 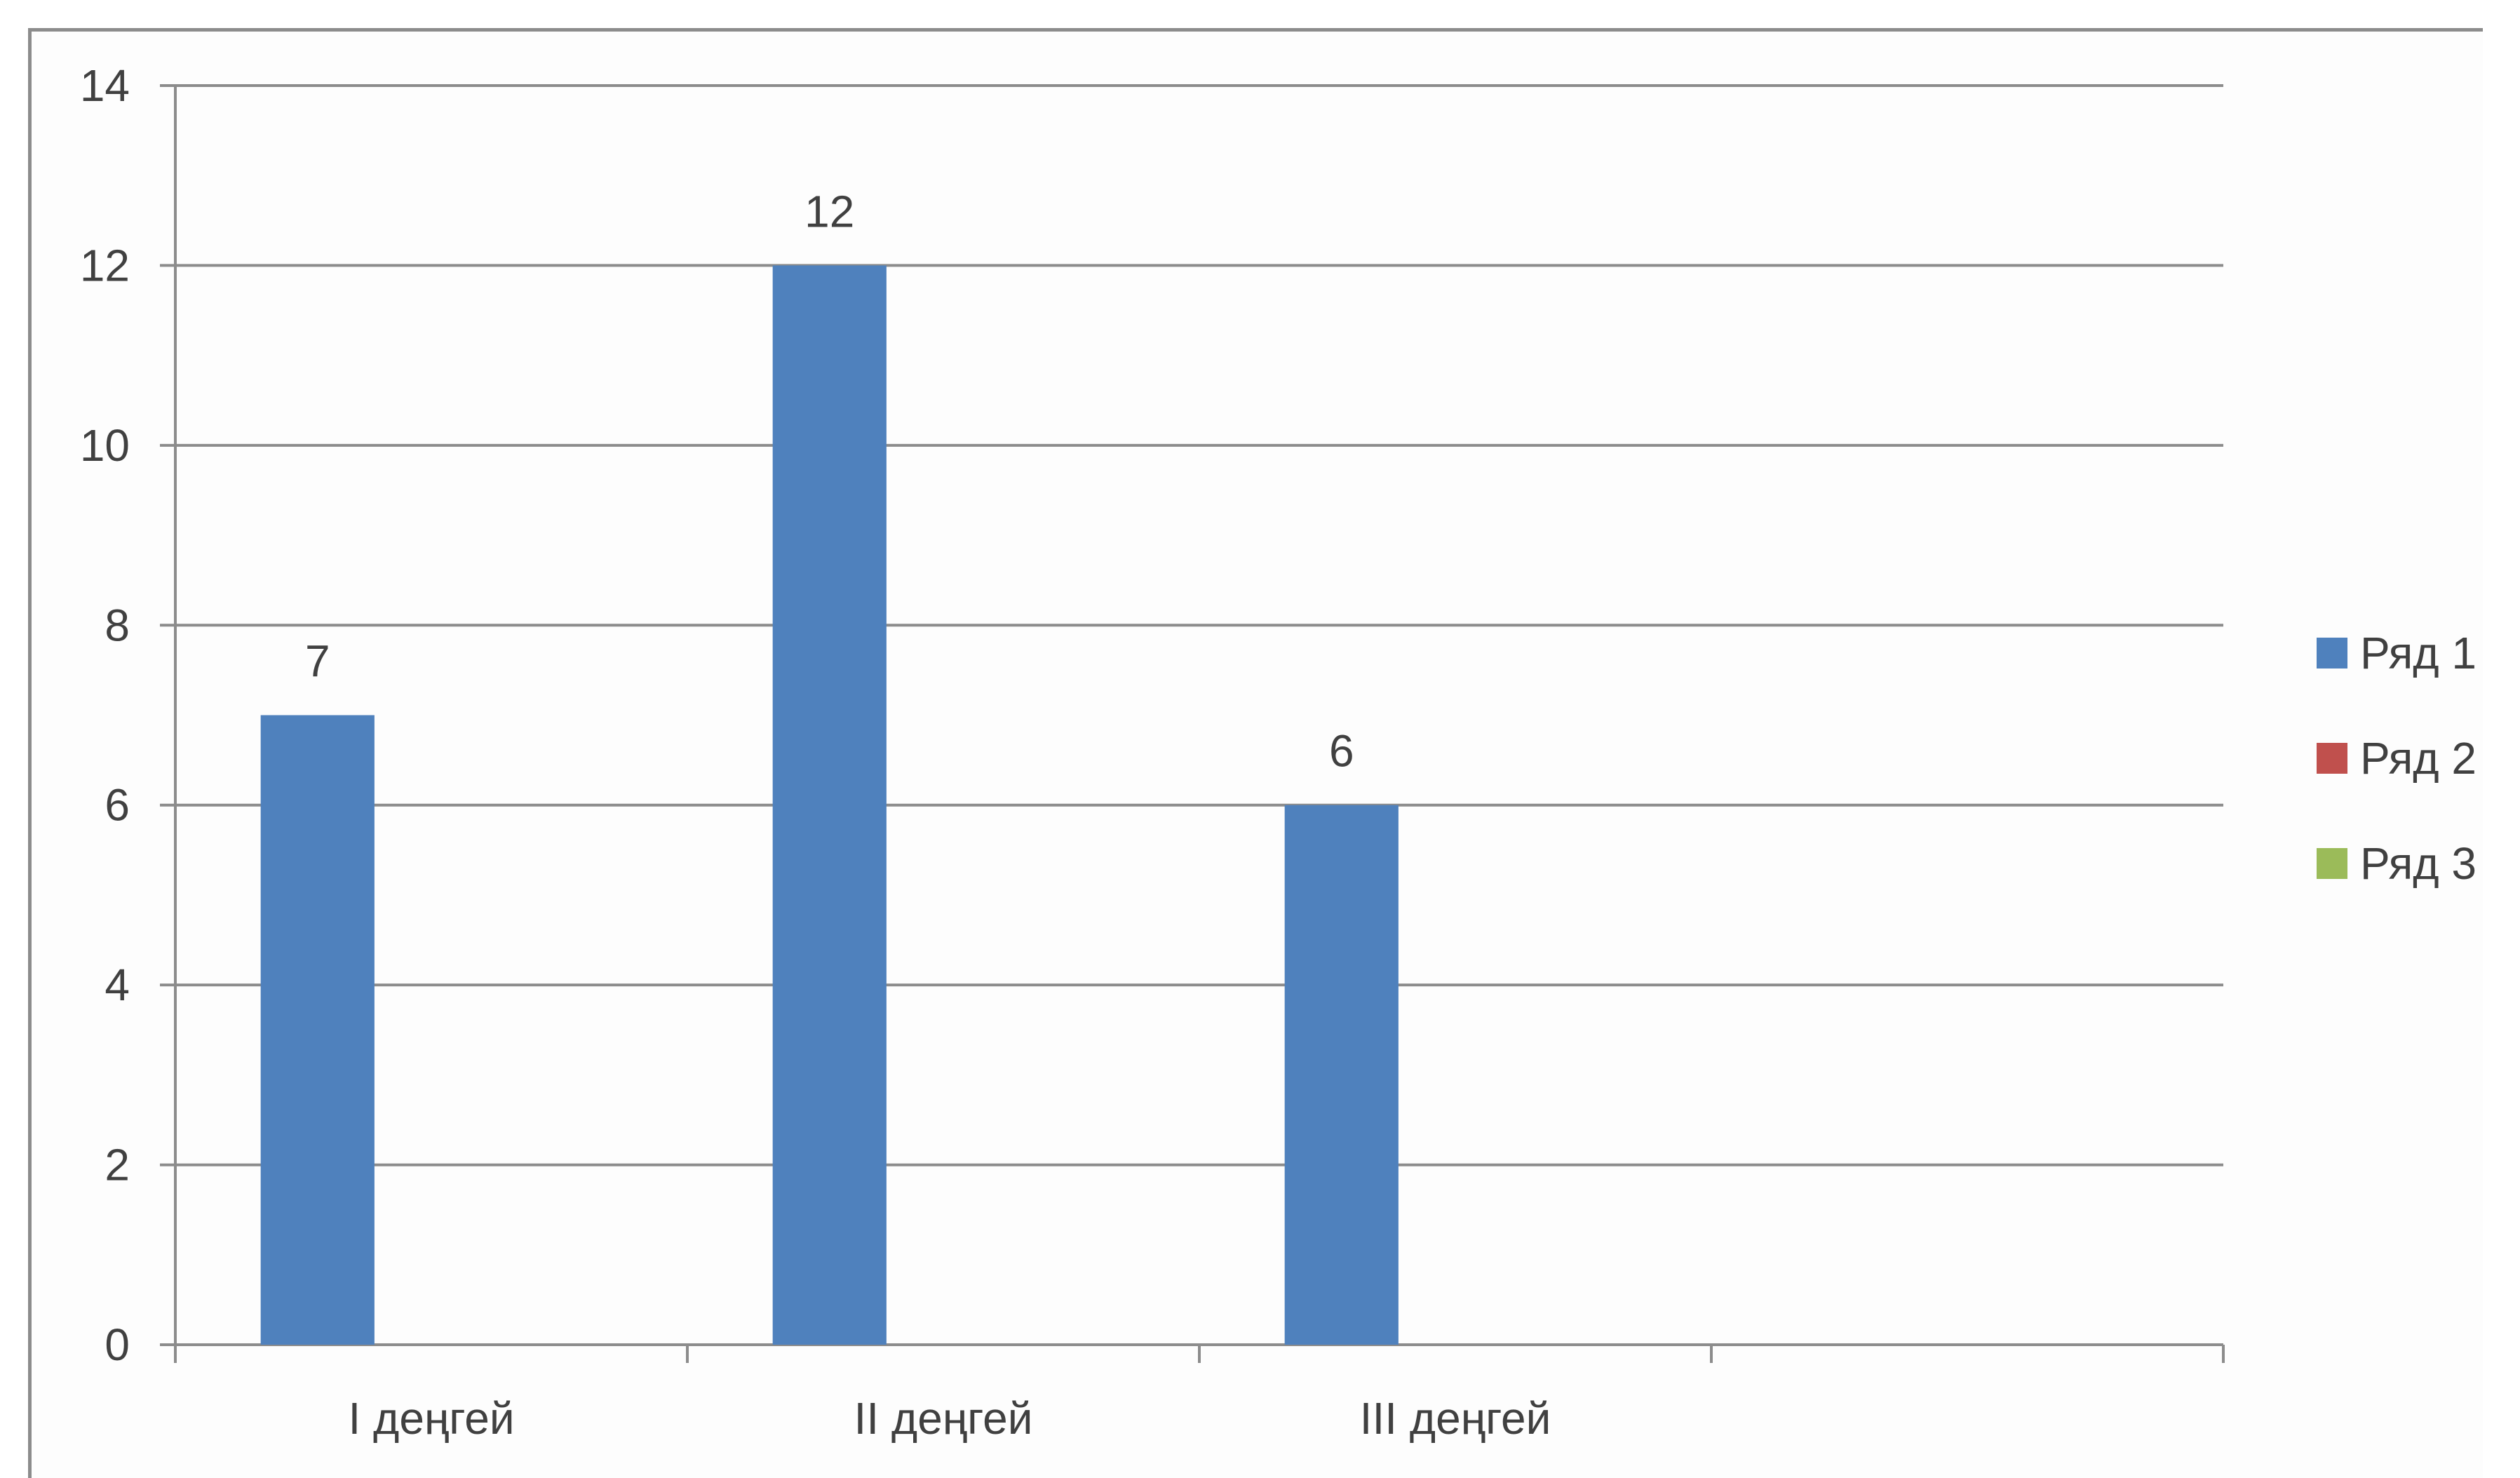 I want to click on legend-label: Ряд 1, so click(x=2418, y=653).